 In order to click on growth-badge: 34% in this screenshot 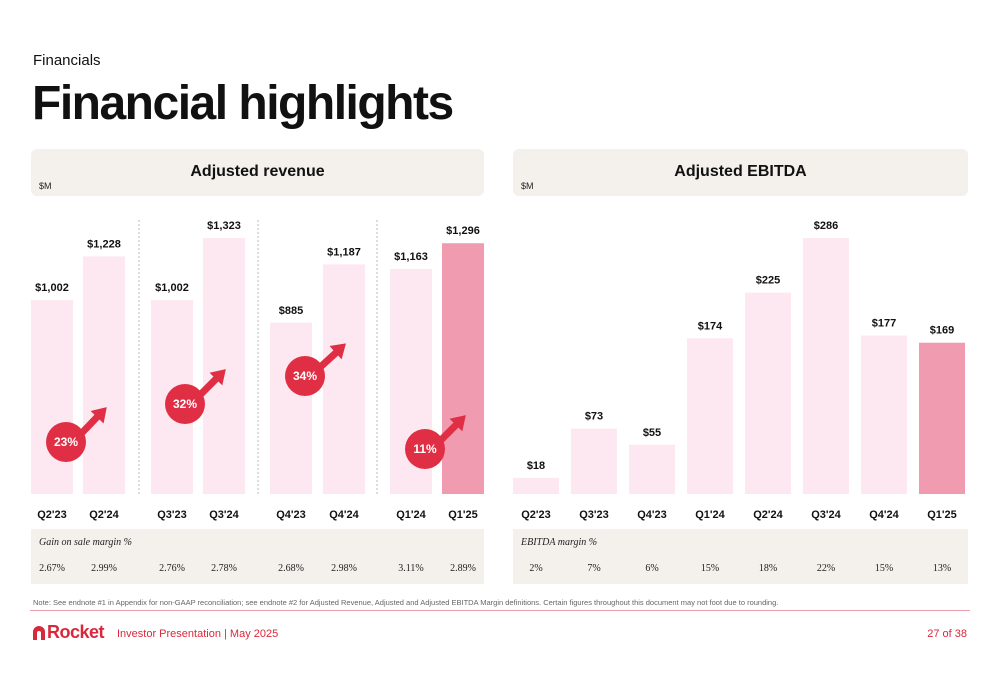, I will do `click(315, 369)`.